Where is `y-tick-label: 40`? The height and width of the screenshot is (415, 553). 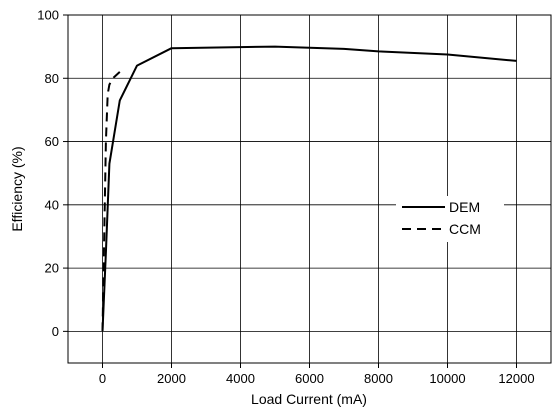
y-tick-label: 40 is located at coordinates (52, 204).